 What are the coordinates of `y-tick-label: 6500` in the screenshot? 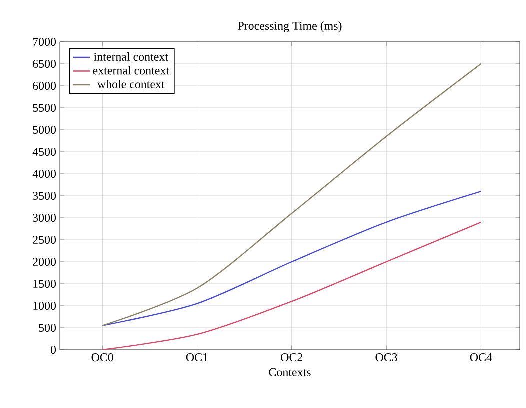 It's located at (44, 64).